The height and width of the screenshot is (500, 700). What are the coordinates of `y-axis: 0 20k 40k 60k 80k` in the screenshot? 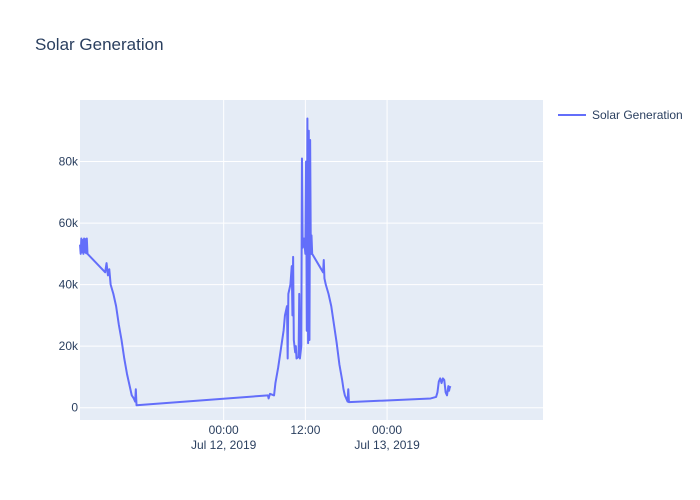 It's located at (69, 285).